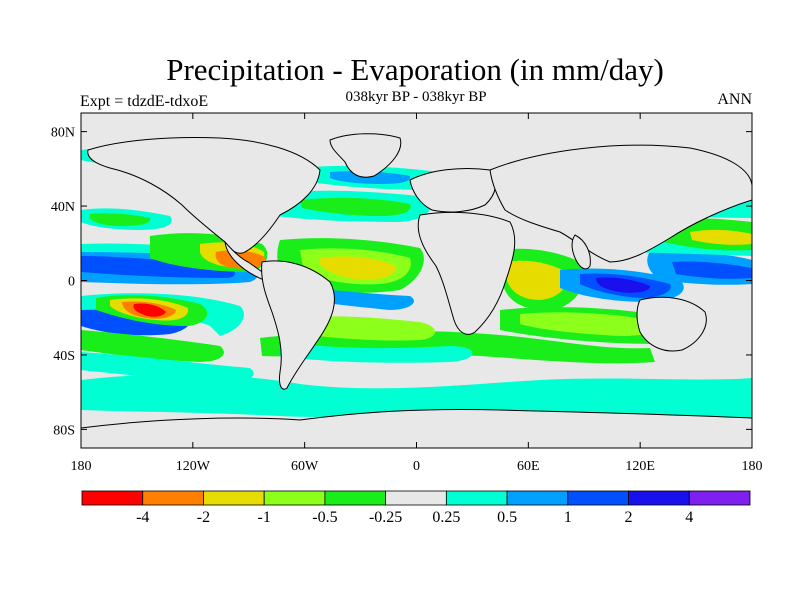 This screenshot has height=600, width=800. I want to click on field-southern-ocean-cyan, so click(416, 397).